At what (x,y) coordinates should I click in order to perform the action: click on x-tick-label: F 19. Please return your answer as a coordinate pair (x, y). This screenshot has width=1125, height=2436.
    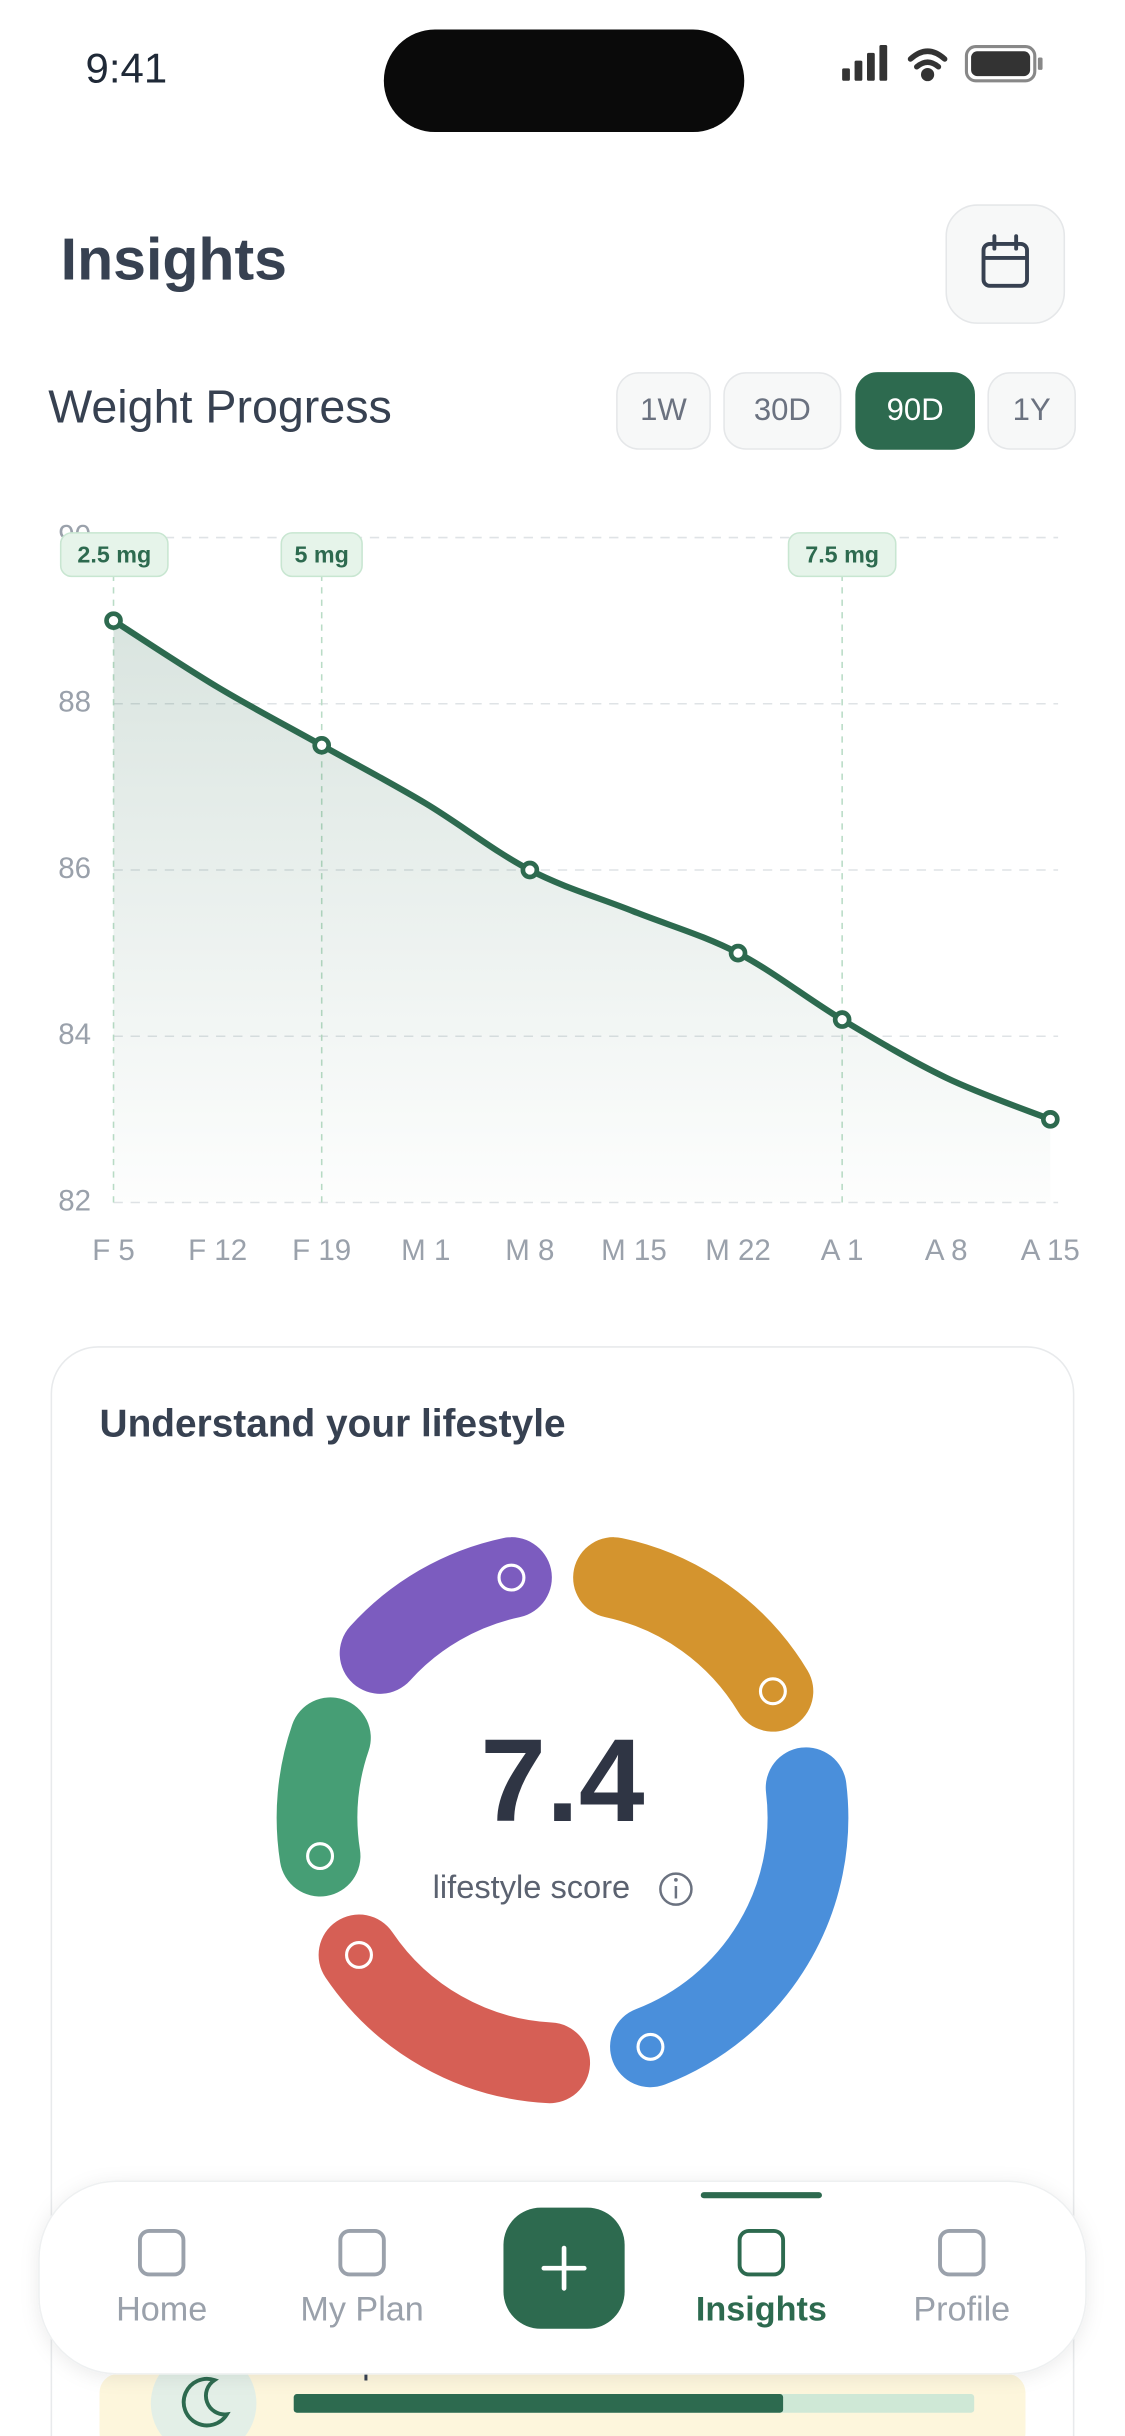
    Looking at the image, I should click on (321, 1250).